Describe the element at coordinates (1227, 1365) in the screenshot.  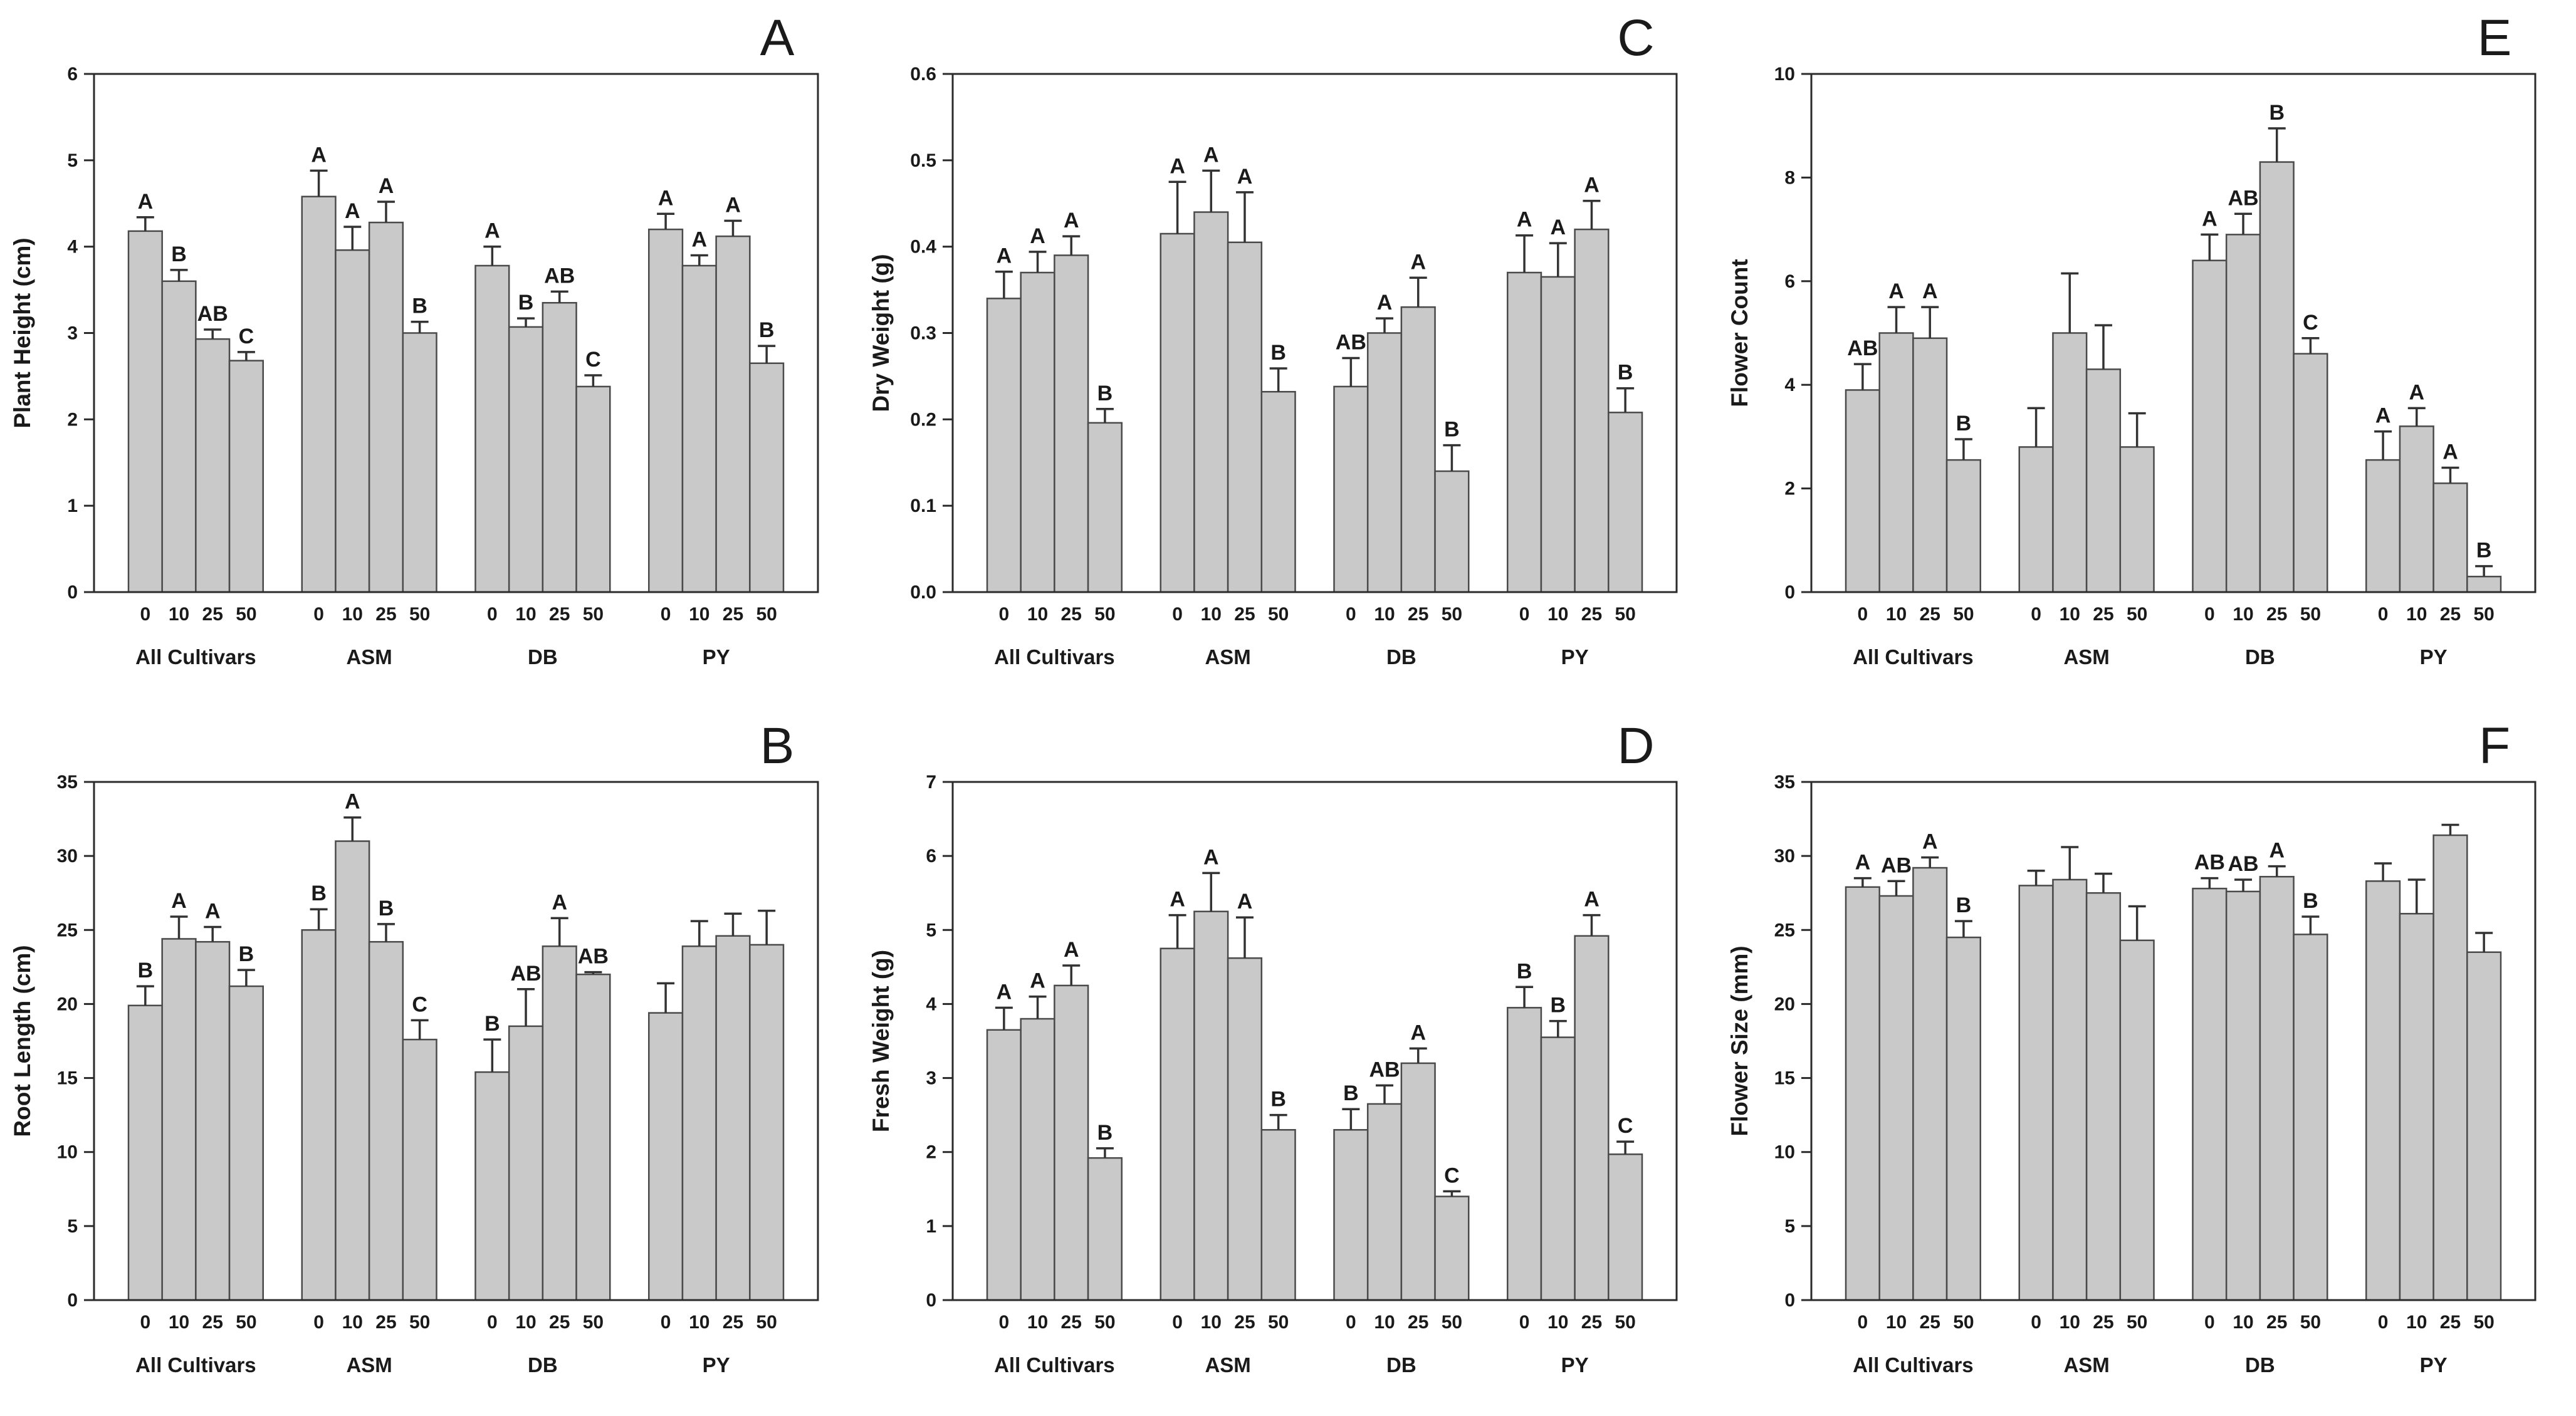
I see `group-label: ASM` at that location.